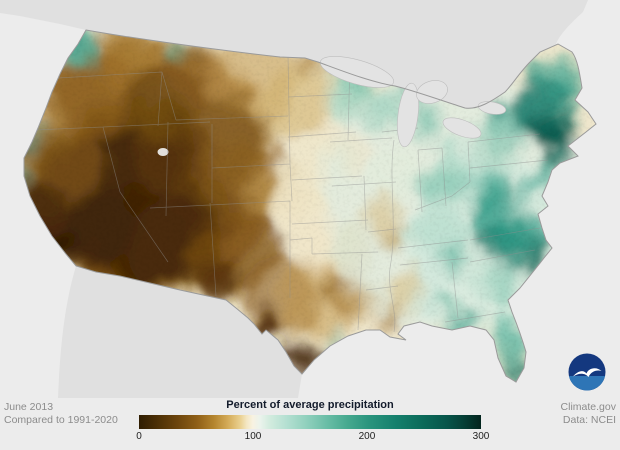  I want to click on lake-superior, so click(357, 72).